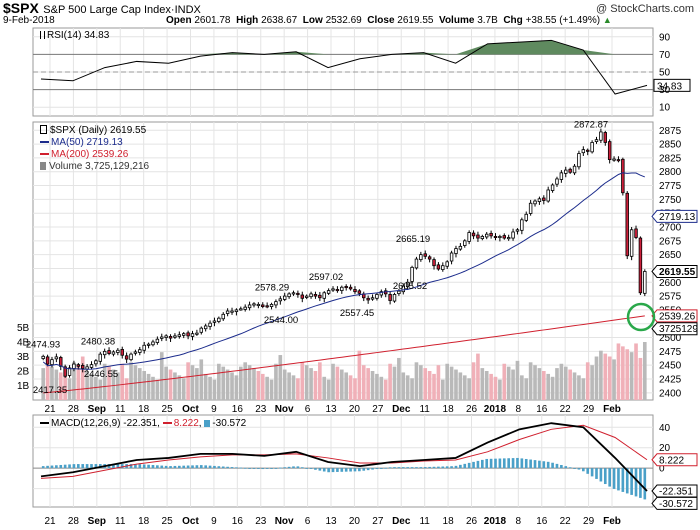 The height and width of the screenshot is (530, 700). Describe the element at coordinates (281, 320) in the screenshot. I see `price-annotation: 2544.00` at that location.